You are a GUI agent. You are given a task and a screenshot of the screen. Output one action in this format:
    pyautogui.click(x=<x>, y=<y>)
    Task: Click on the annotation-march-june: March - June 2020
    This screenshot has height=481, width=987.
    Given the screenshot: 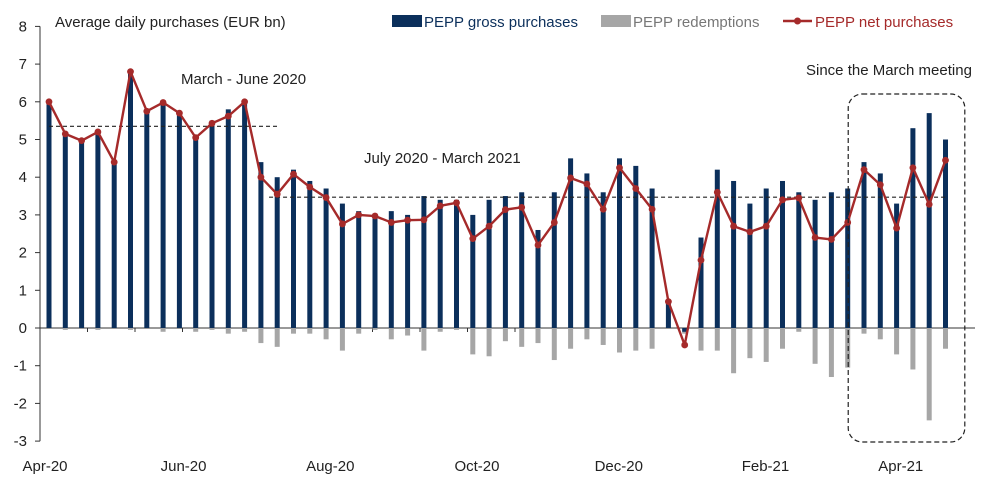 What is the action you would take?
    pyautogui.click(x=243, y=79)
    